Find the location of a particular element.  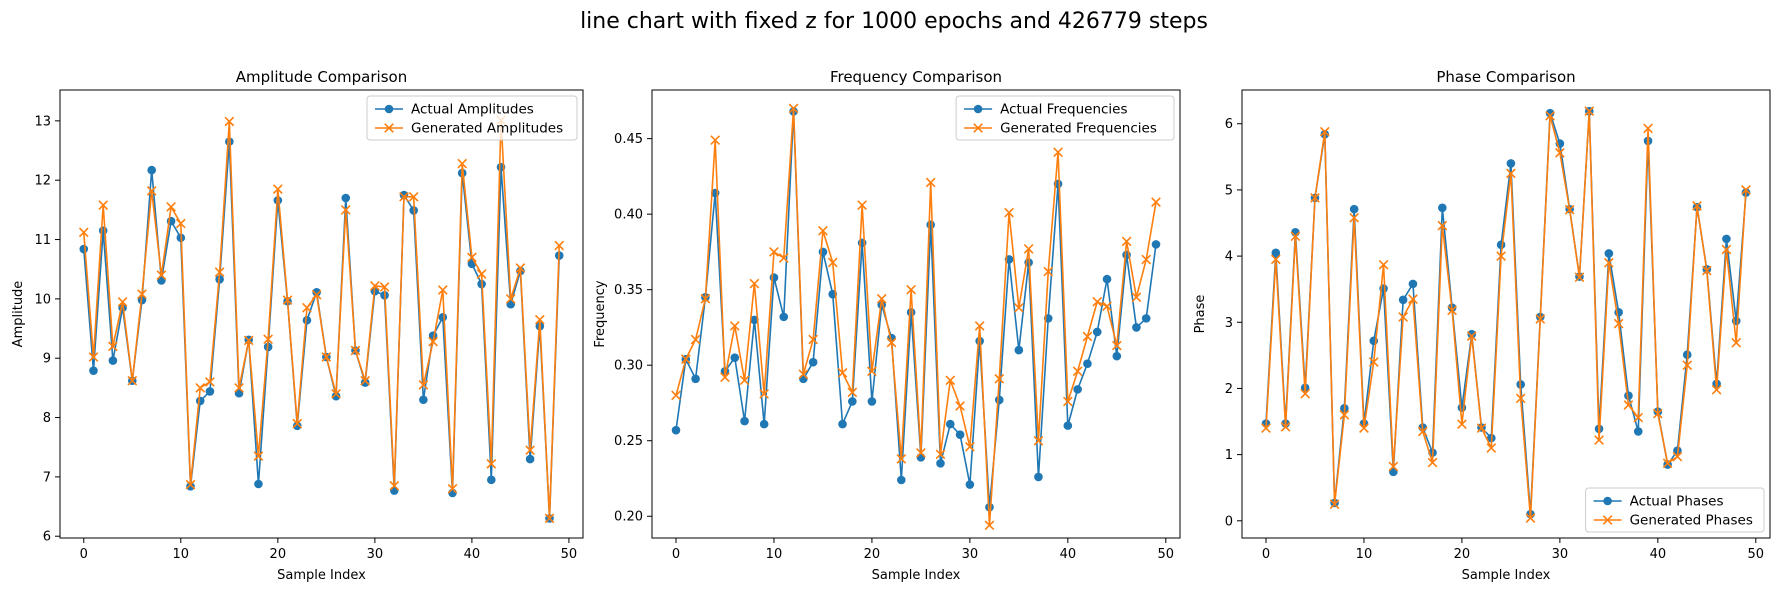

y-tick-label: 1 is located at coordinates (1229, 455).